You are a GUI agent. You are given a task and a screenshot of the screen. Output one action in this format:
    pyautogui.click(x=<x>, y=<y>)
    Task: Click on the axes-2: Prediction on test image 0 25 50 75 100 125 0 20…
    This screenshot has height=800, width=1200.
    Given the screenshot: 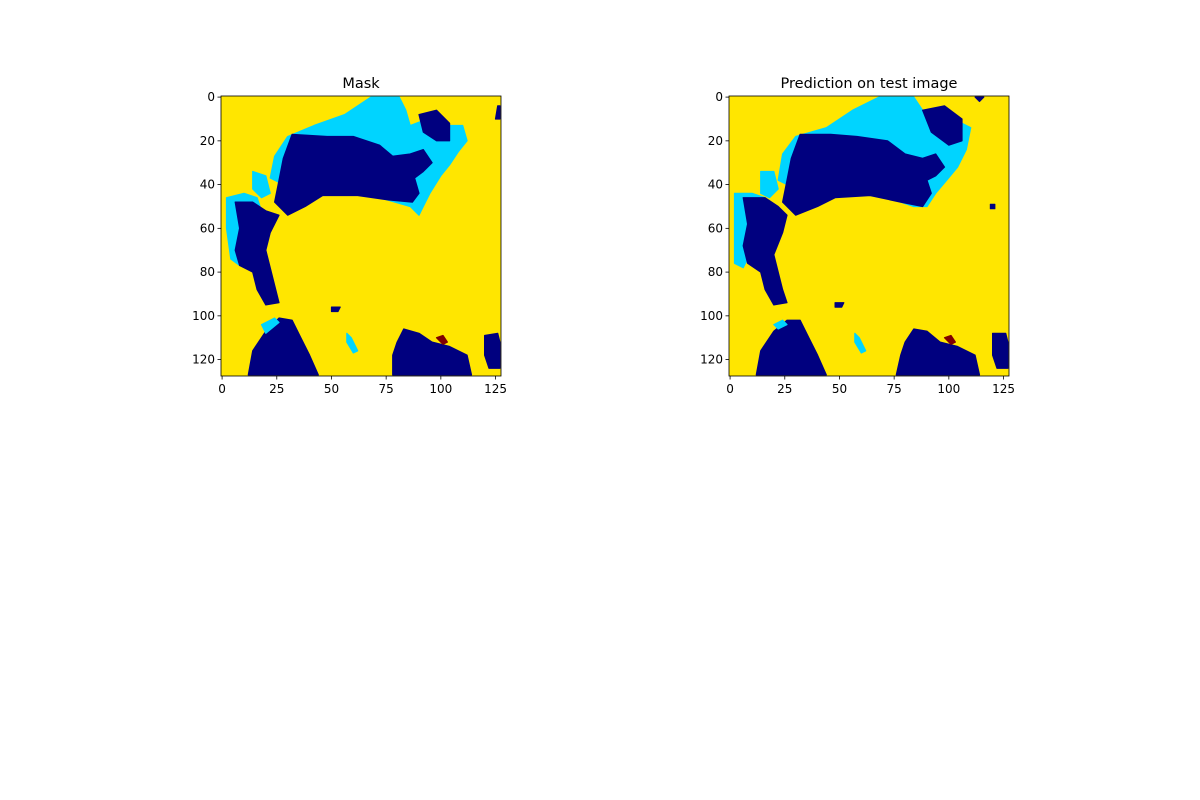 What is the action you would take?
    pyautogui.click(x=857, y=236)
    